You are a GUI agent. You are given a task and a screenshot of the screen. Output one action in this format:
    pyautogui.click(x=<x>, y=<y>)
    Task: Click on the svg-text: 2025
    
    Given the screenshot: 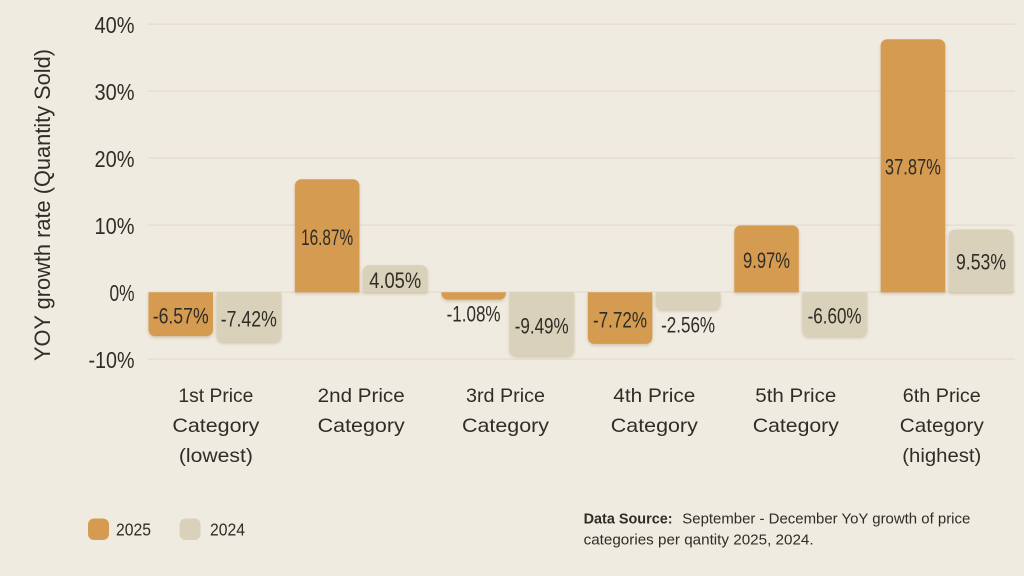 What is the action you would take?
    pyautogui.click(x=133, y=530)
    